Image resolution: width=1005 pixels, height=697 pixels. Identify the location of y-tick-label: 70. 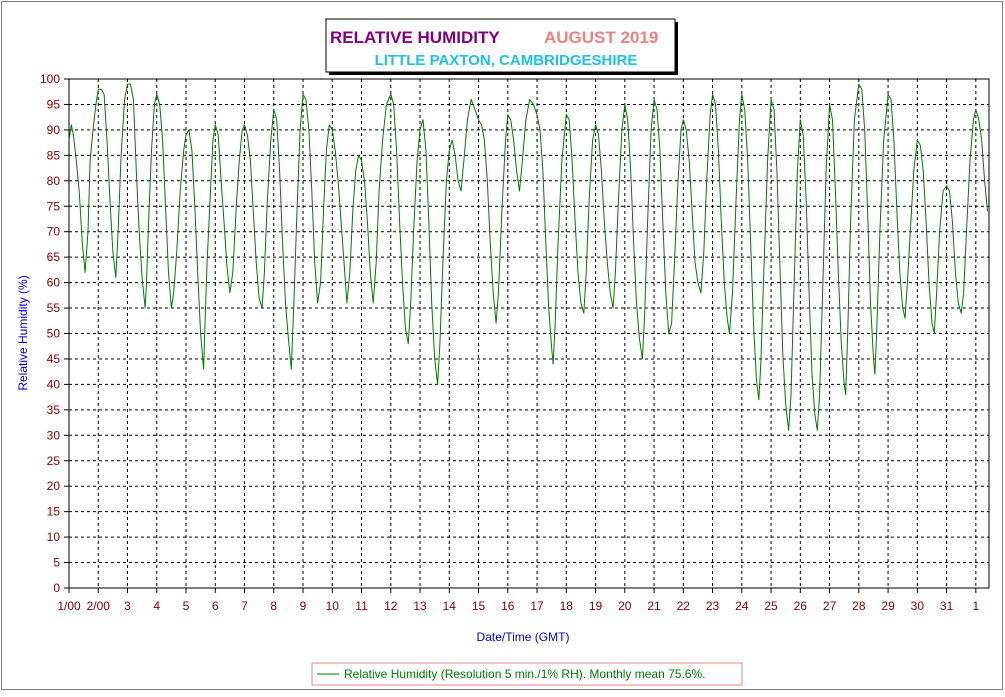
(54, 232).